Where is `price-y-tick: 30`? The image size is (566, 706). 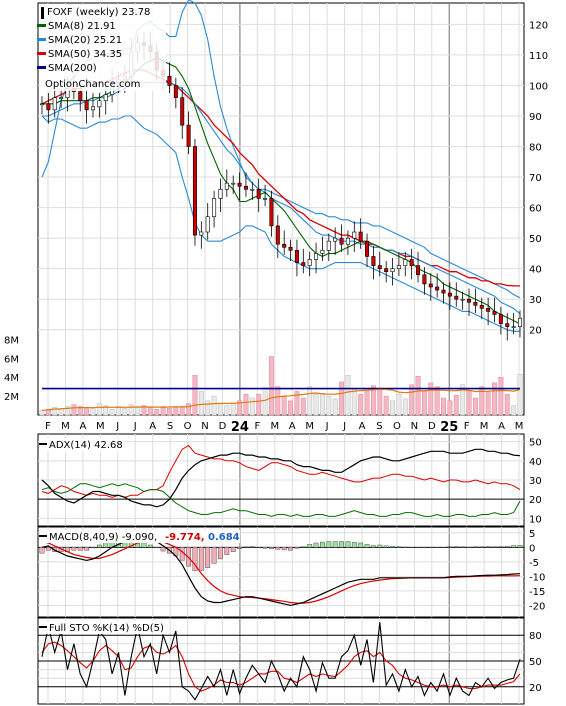 price-y-tick: 30 is located at coordinates (535, 300).